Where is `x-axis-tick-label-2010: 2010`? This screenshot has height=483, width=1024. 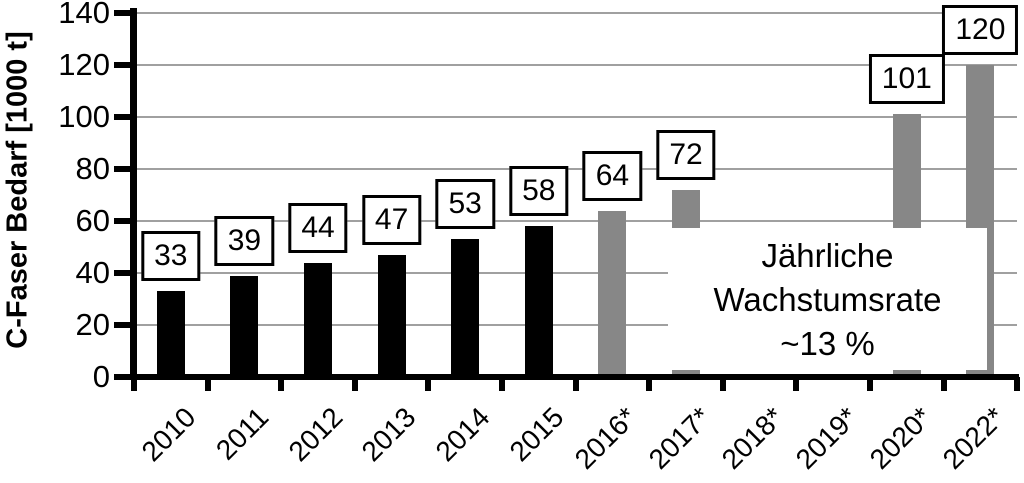
x-axis-tick-label-2010: 2010 is located at coordinates (168, 434).